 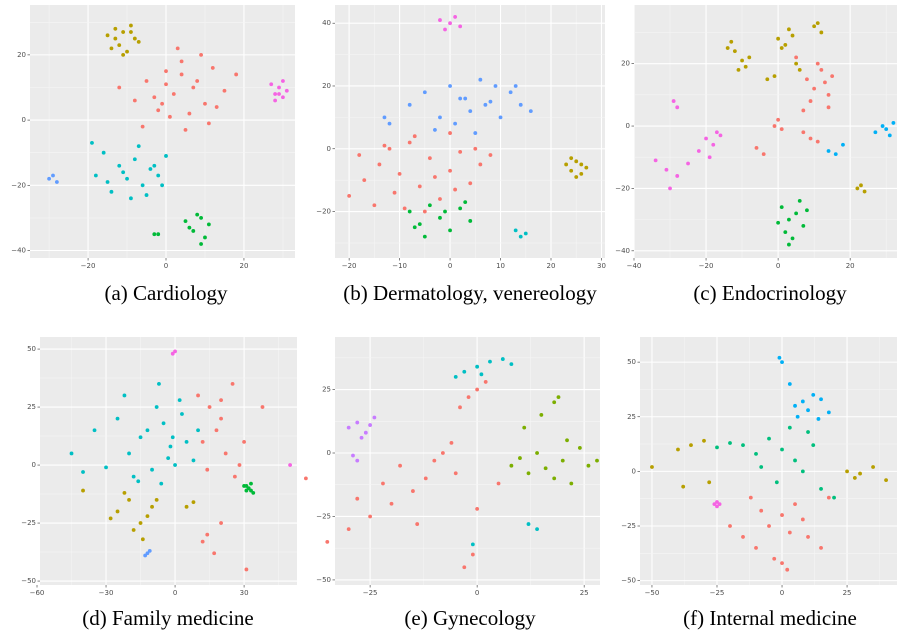 I want to click on y-tick-label: −20, so click(x=622, y=188).